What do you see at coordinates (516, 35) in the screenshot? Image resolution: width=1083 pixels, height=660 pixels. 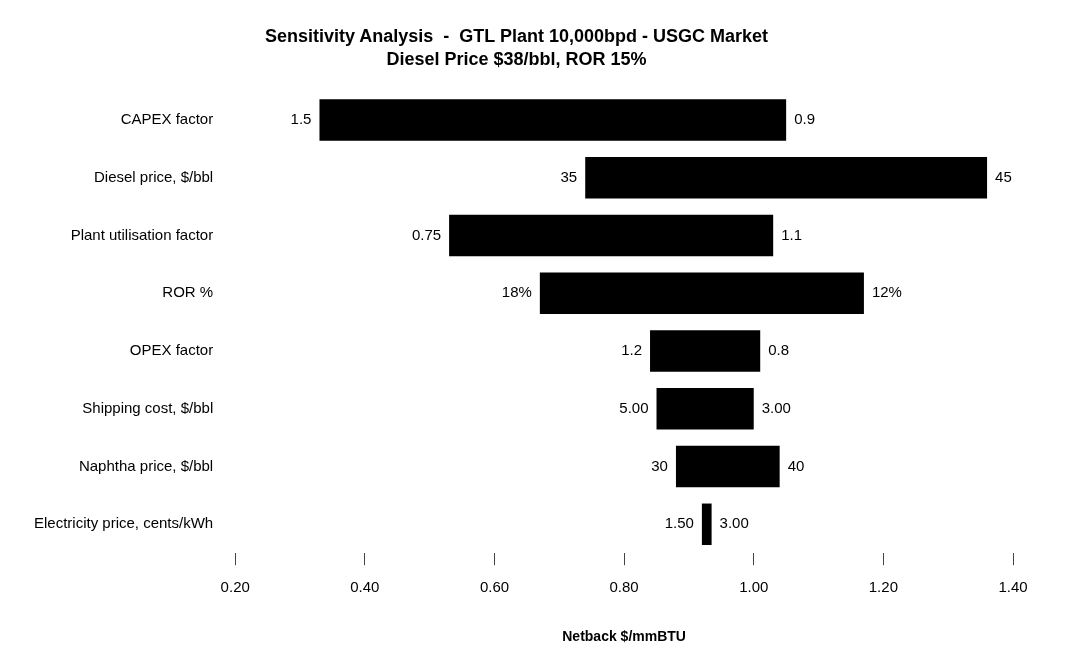 I see `chart-title: Sensitivity Analysis - GTL Plant 10,000bpd - USGC Market` at bounding box center [516, 35].